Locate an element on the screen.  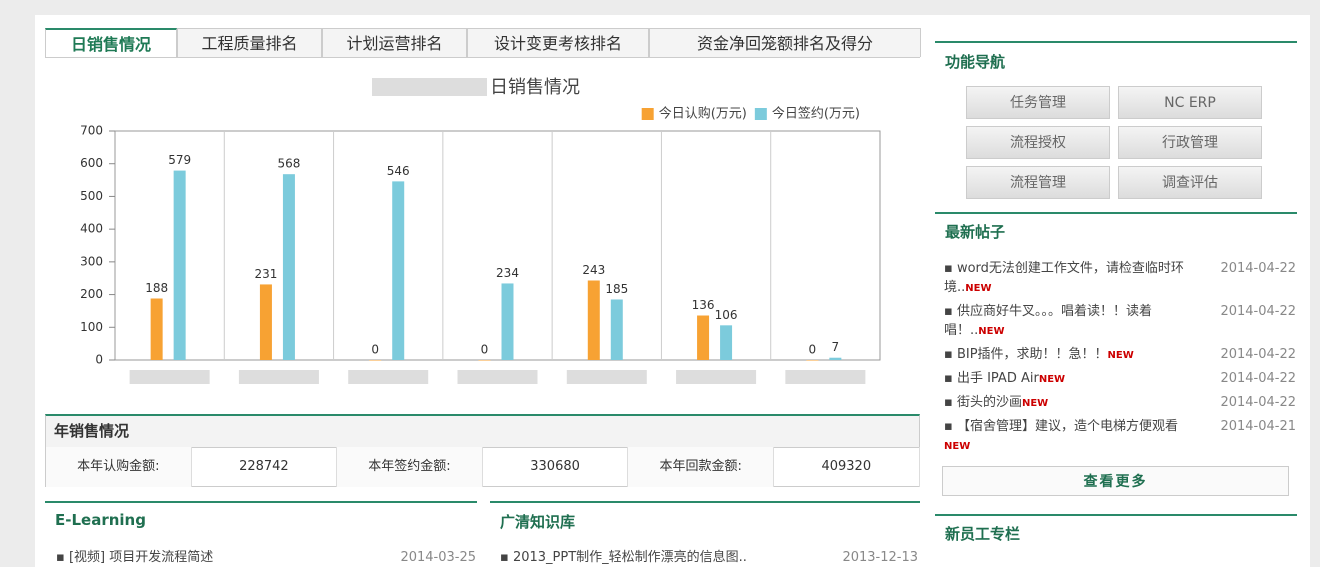
tab: 设计变更考核排名 is located at coordinates (558, 42).